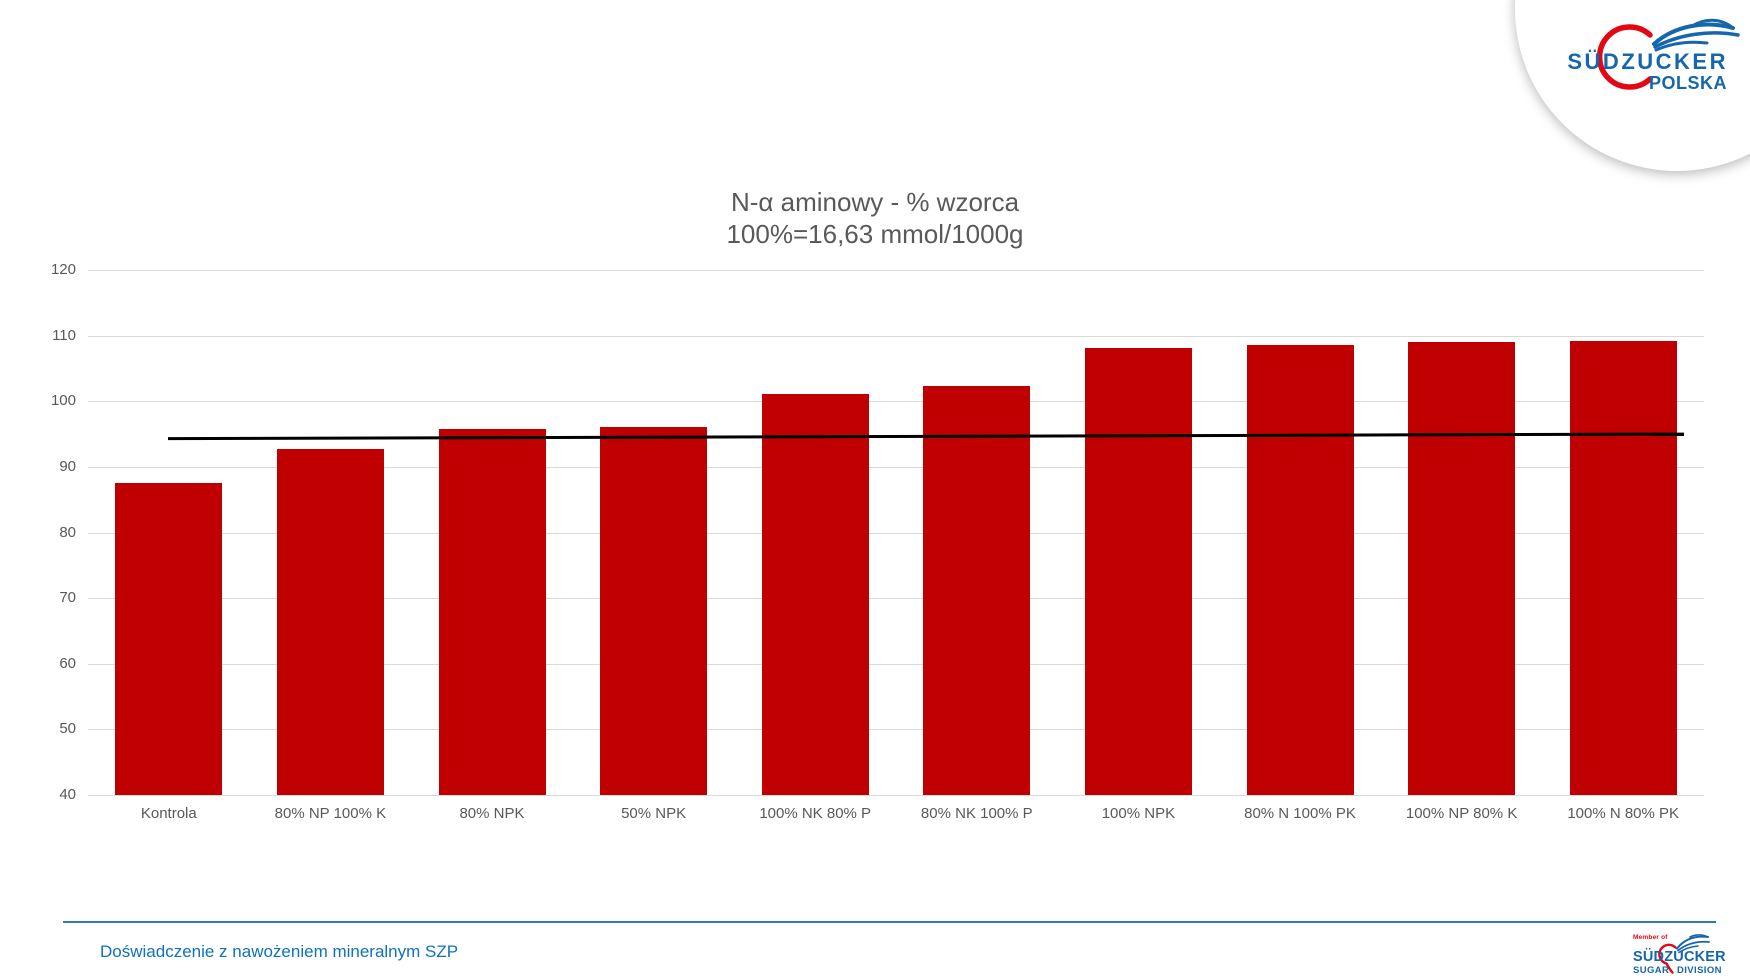 This screenshot has height=980, width=1750. Describe the element at coordinates (1300, 570) in the screenshot. I see `bar-80% N 100% PK` at that location.